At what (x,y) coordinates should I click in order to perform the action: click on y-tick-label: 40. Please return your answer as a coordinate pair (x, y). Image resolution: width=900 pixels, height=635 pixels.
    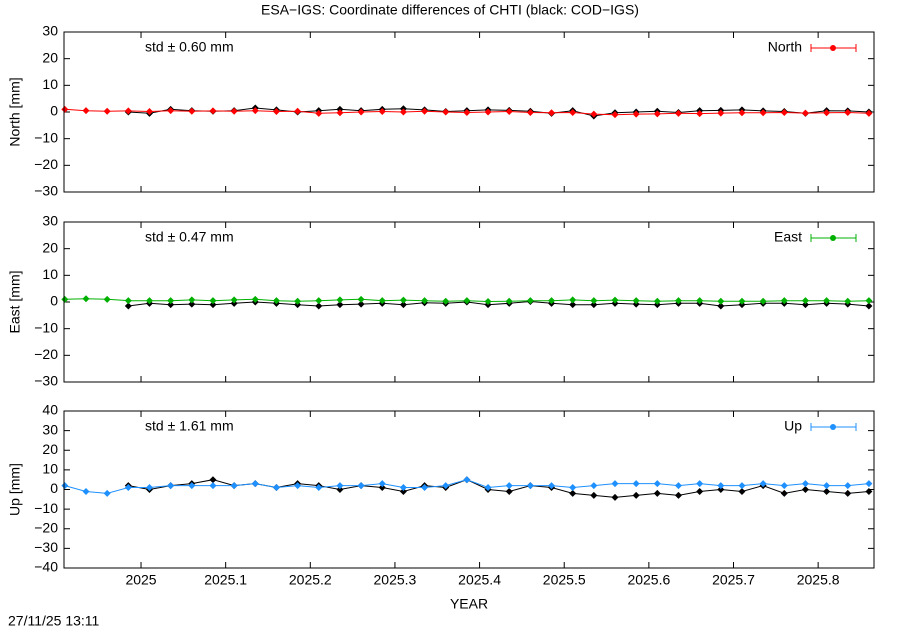
    Looking at the image, I should click on (50, 410).